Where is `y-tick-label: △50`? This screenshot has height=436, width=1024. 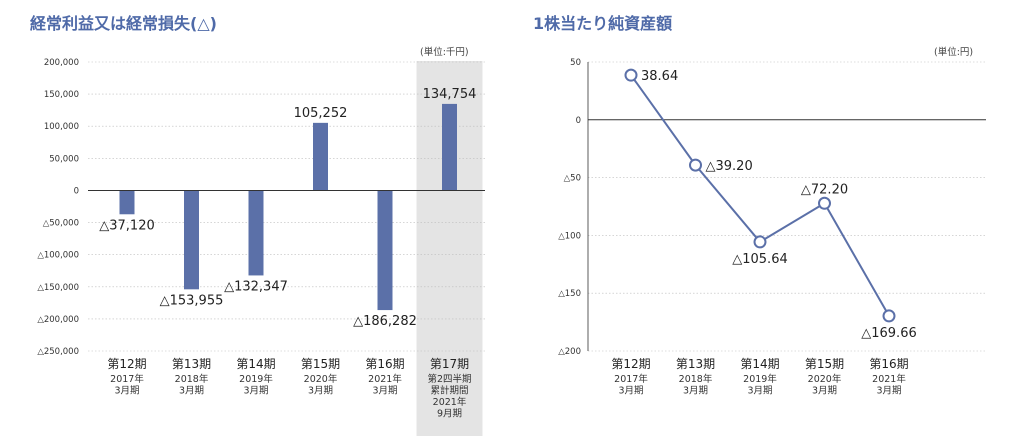
y-tick-label: △50 is located at coordinates (572, 179).